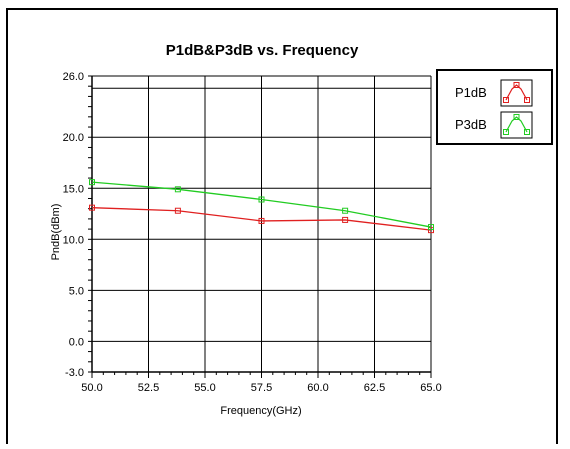 This screenshot has width=570, height=449. I want to click on chart-title: P1dB&P3dB vs. Frequency, so click(262, 50).